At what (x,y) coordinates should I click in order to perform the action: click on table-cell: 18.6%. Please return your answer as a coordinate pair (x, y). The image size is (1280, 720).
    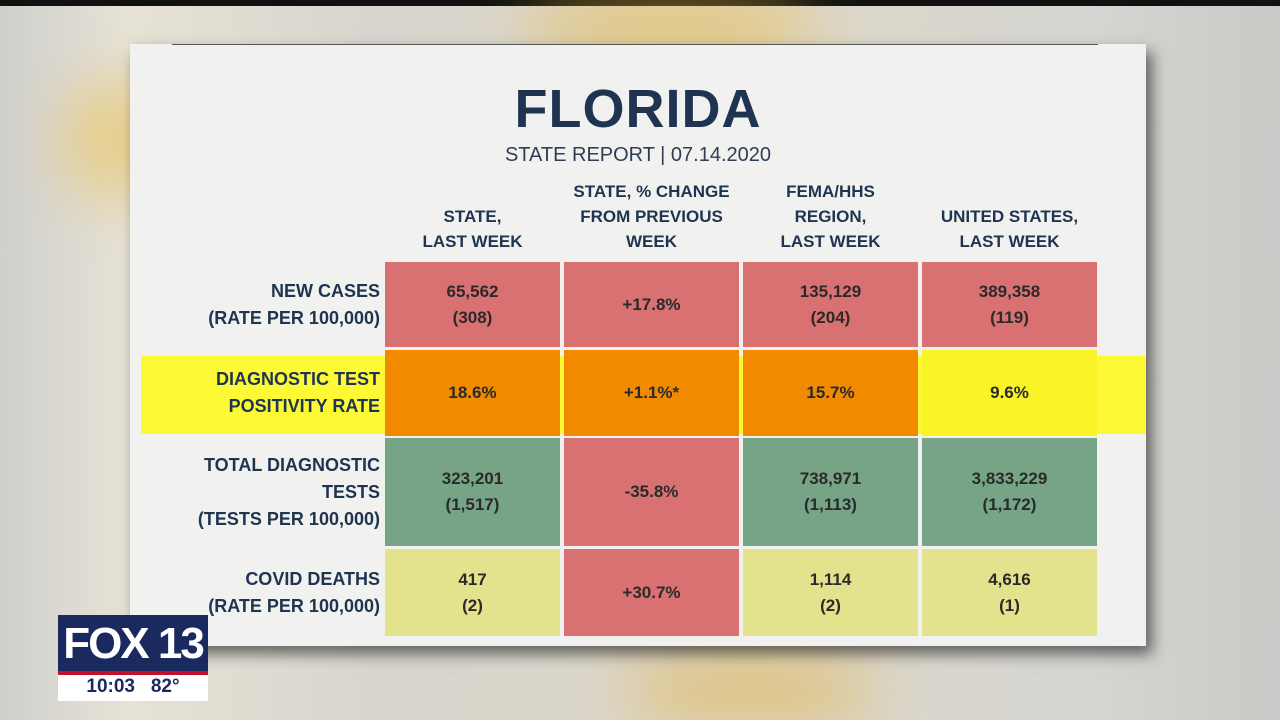
    Looking at the image, I should click on (472, 393).